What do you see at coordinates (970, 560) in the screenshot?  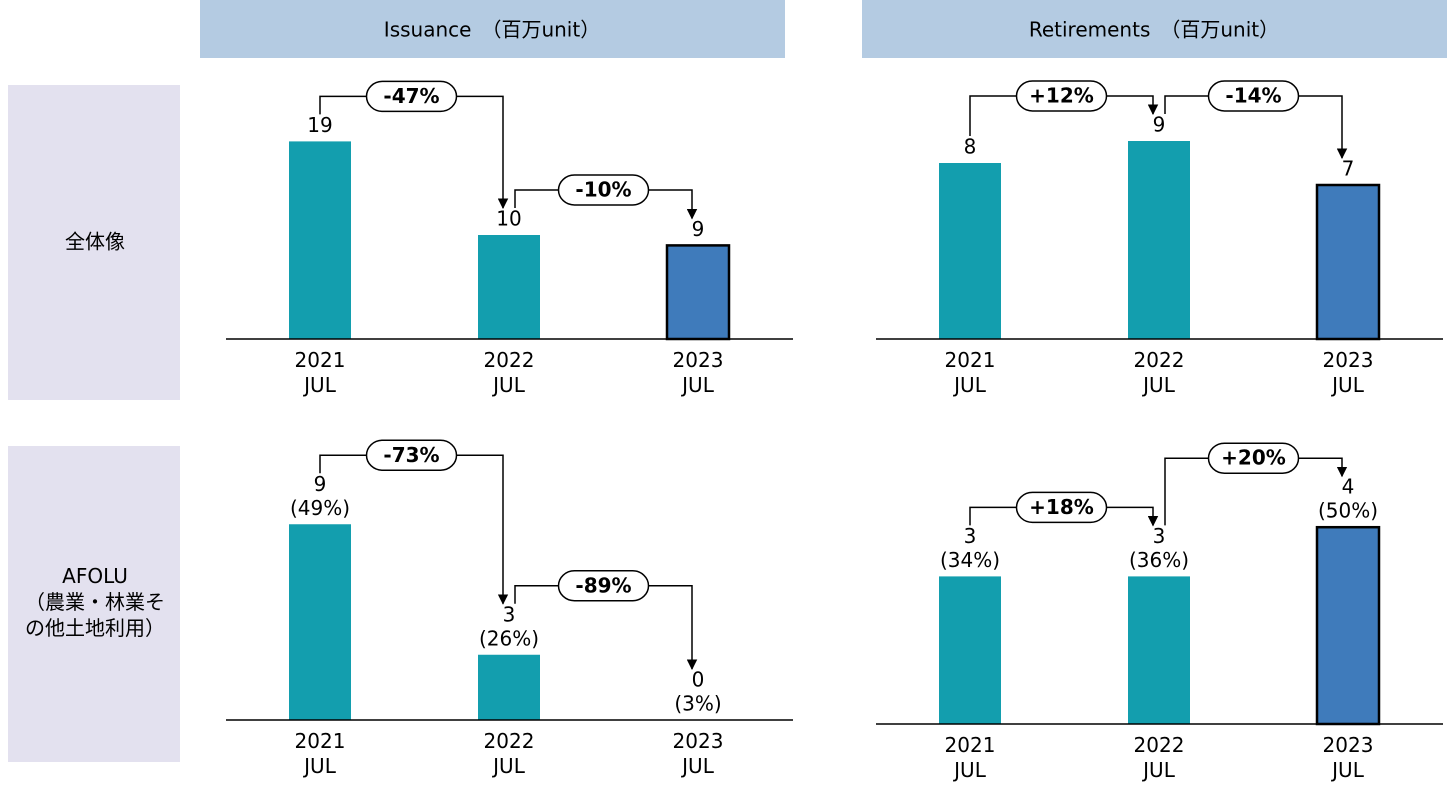 I see `share-label: (34%)` at bounding box center [970, 560].